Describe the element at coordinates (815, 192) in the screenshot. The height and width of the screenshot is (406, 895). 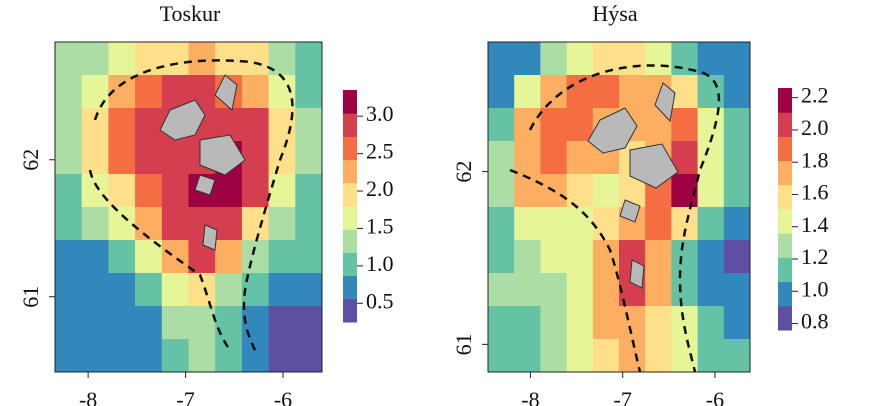
I see `colorbar-label: 1.6` at that location.